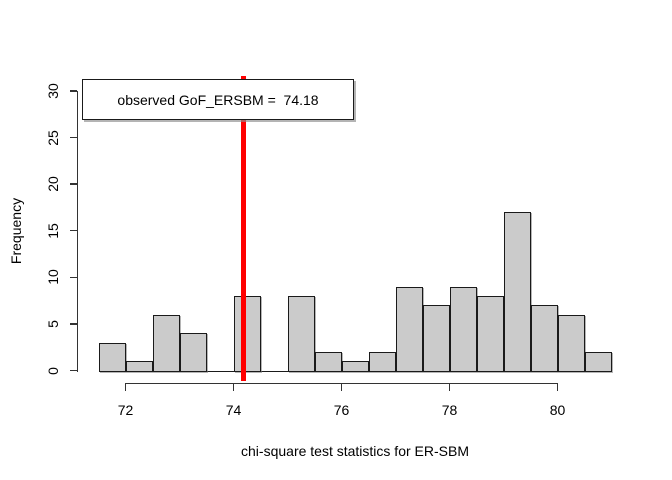  Describe the element at coordinates (53, 323) in the screenshot. I see `y-axis-tick-label: 5` at that location.